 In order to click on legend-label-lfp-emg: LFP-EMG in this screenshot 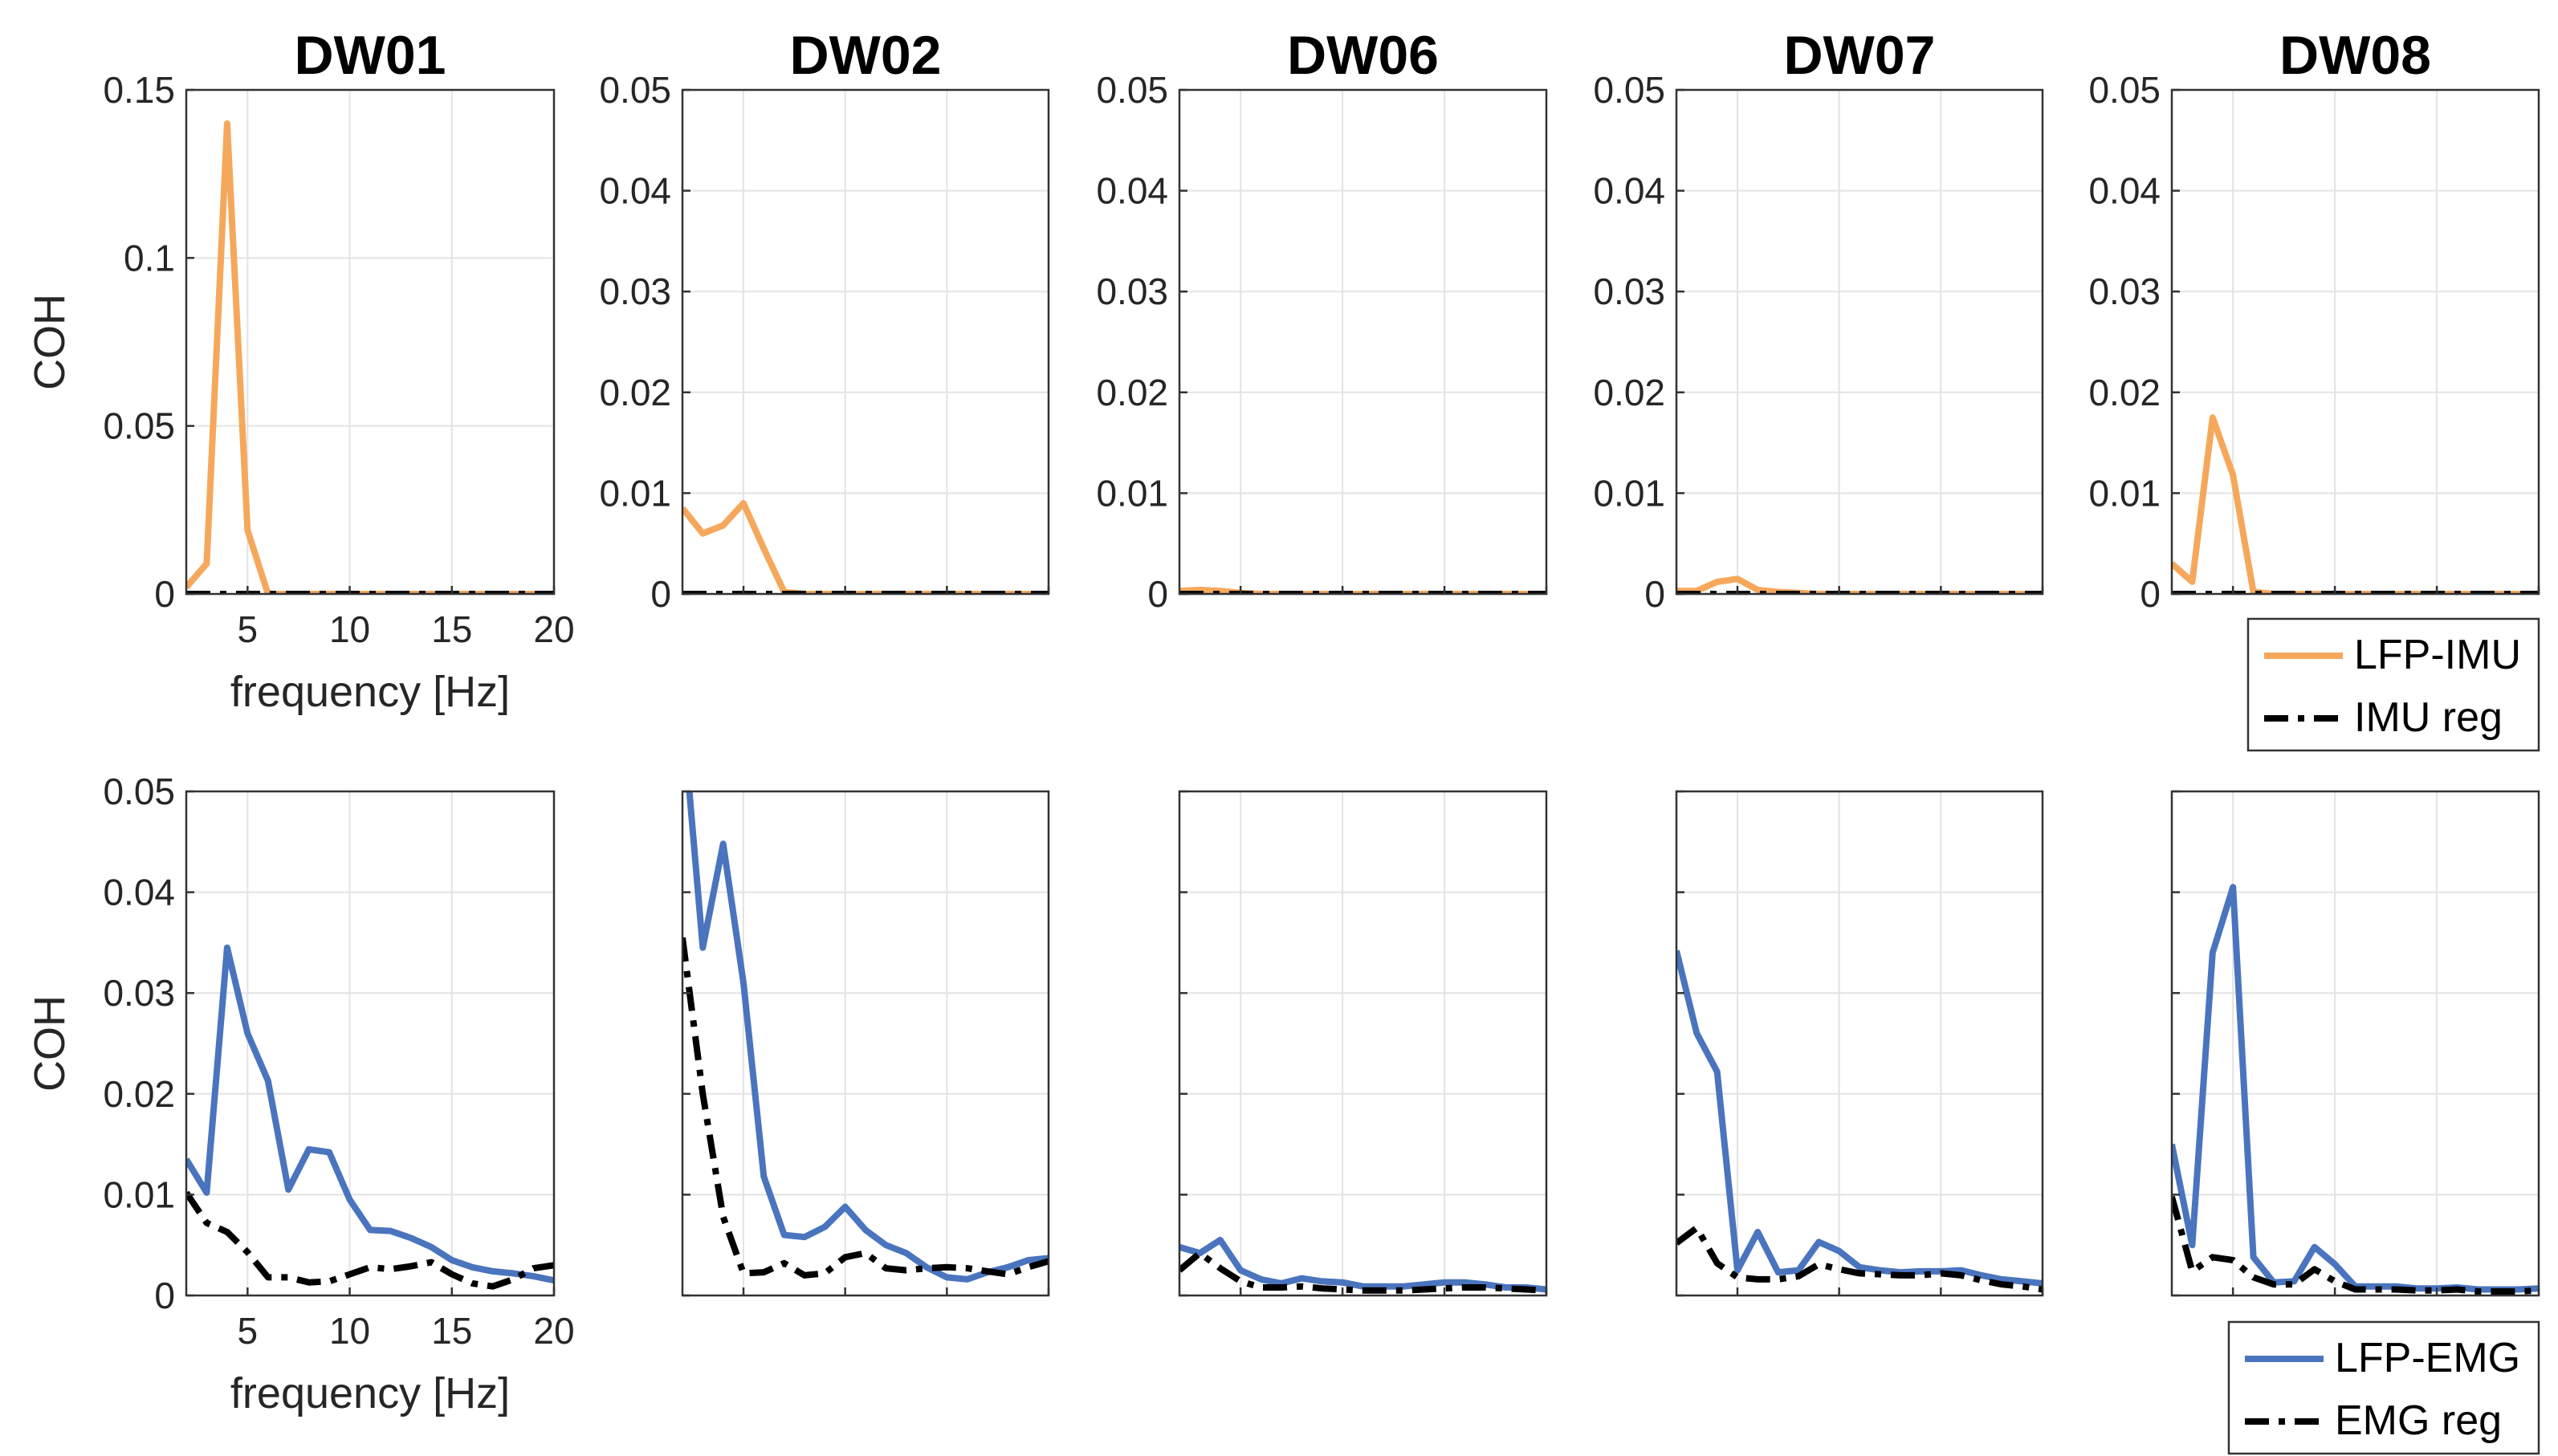, I will do `click(2427, 1358)`.